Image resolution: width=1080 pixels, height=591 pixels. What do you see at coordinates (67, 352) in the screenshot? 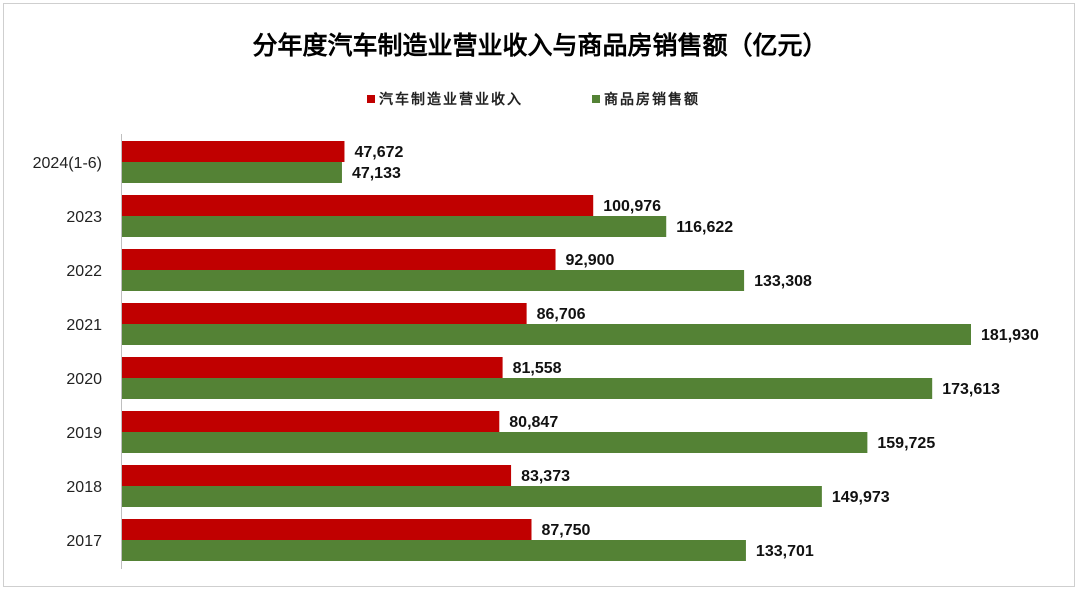
I see `category-labels: 2024(1-6) 2023 2022 2021 2020 2019 2018 2017` at bounding box center [67, 352].